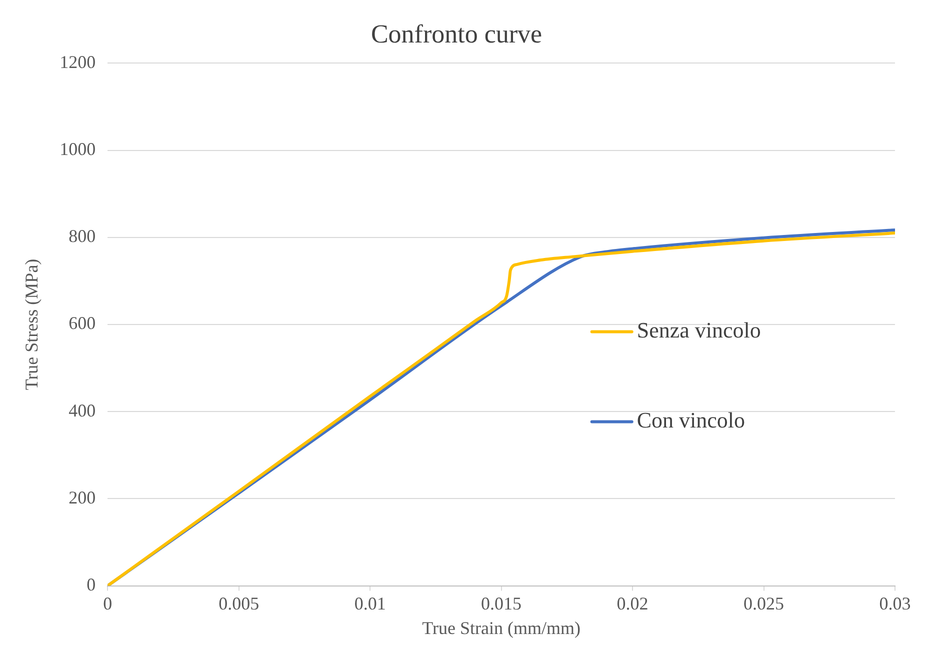  What do you see at coordinates (78, 62) in the screenshot?
I see `y-tick-label: 1200` at bounding box center [78, 62].